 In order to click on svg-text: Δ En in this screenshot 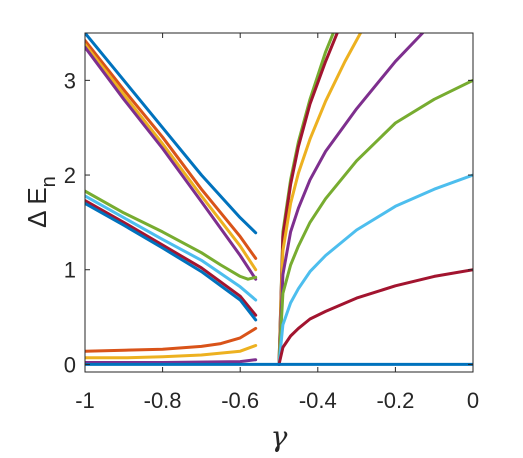, I will do `click(41, 202)`.